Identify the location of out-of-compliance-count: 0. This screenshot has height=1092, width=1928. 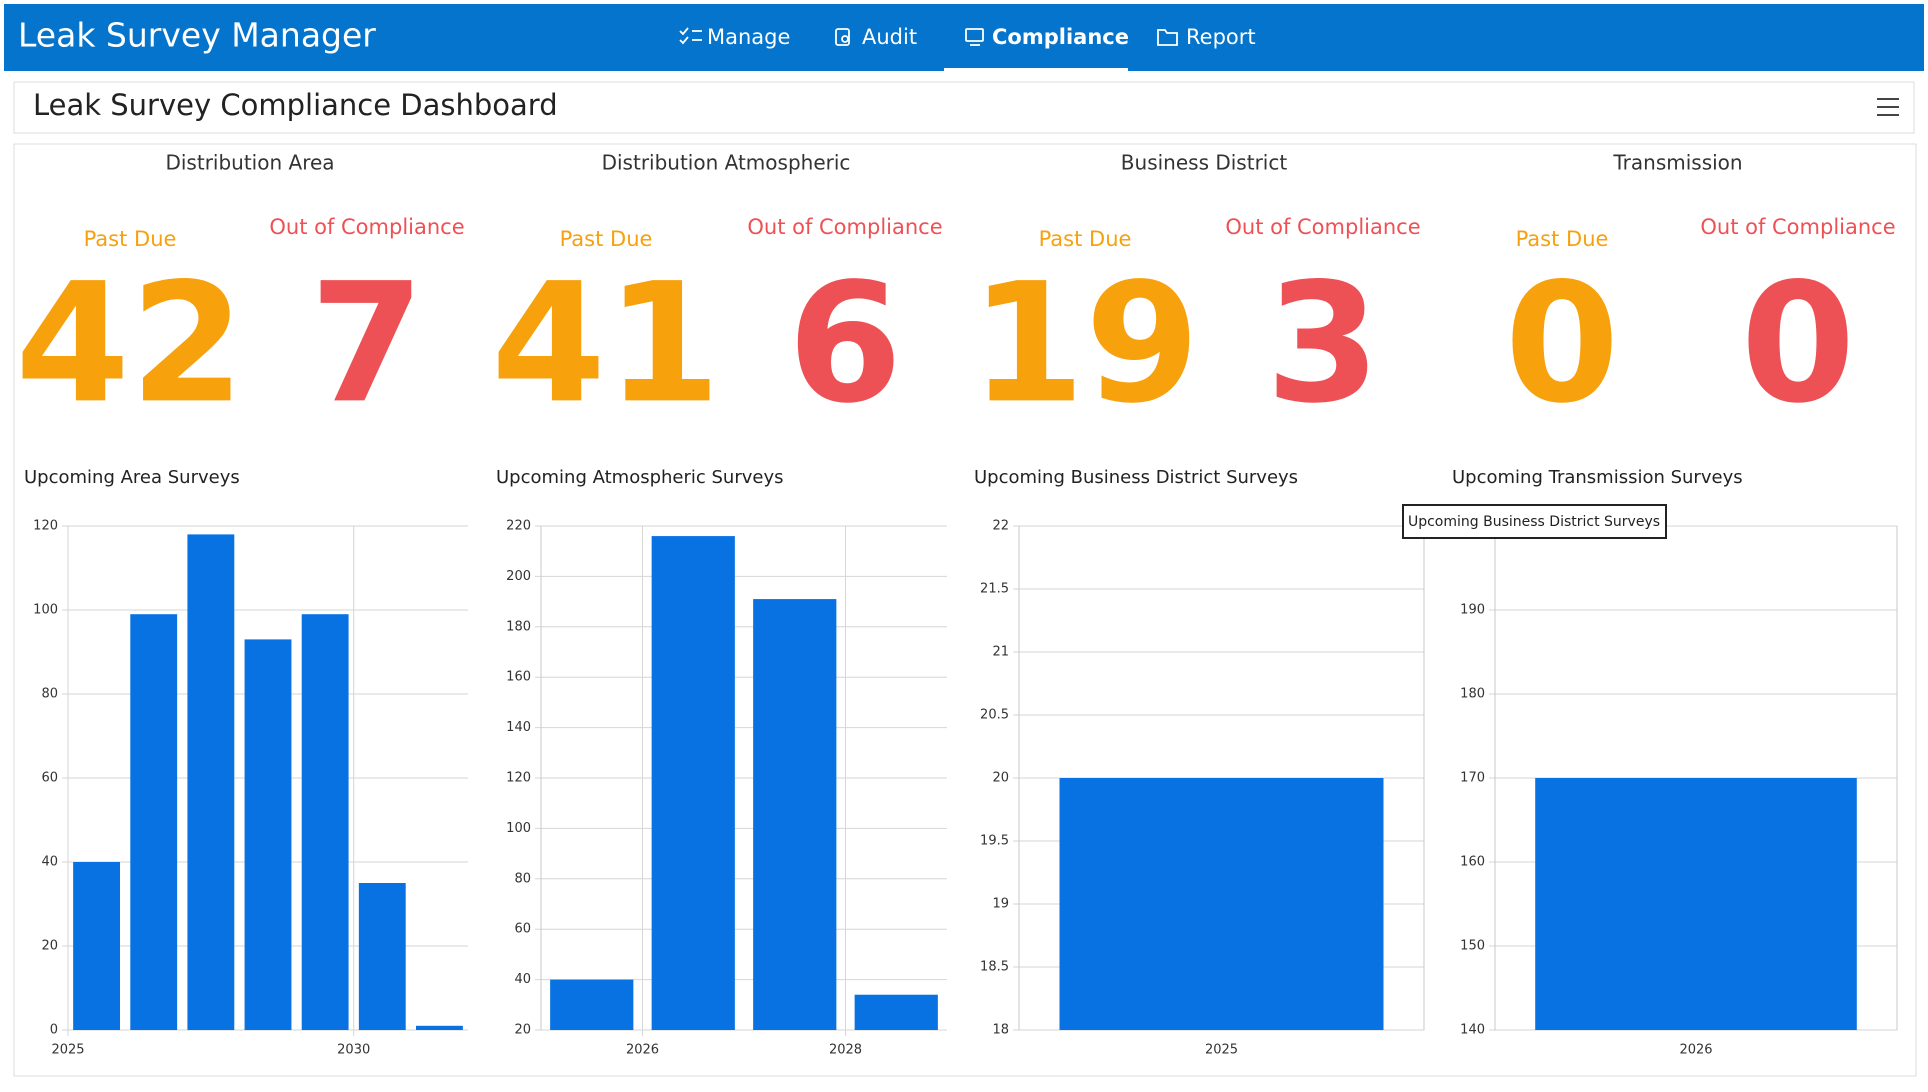
(1798, 343).